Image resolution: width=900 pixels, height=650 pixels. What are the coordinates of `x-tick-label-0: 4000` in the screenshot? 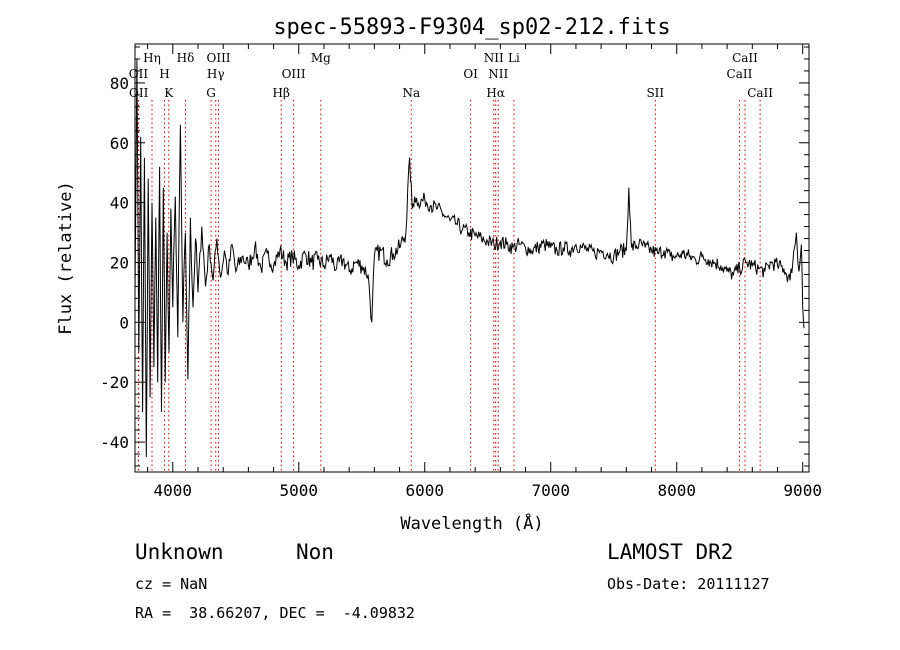 It's located at (173, 490).